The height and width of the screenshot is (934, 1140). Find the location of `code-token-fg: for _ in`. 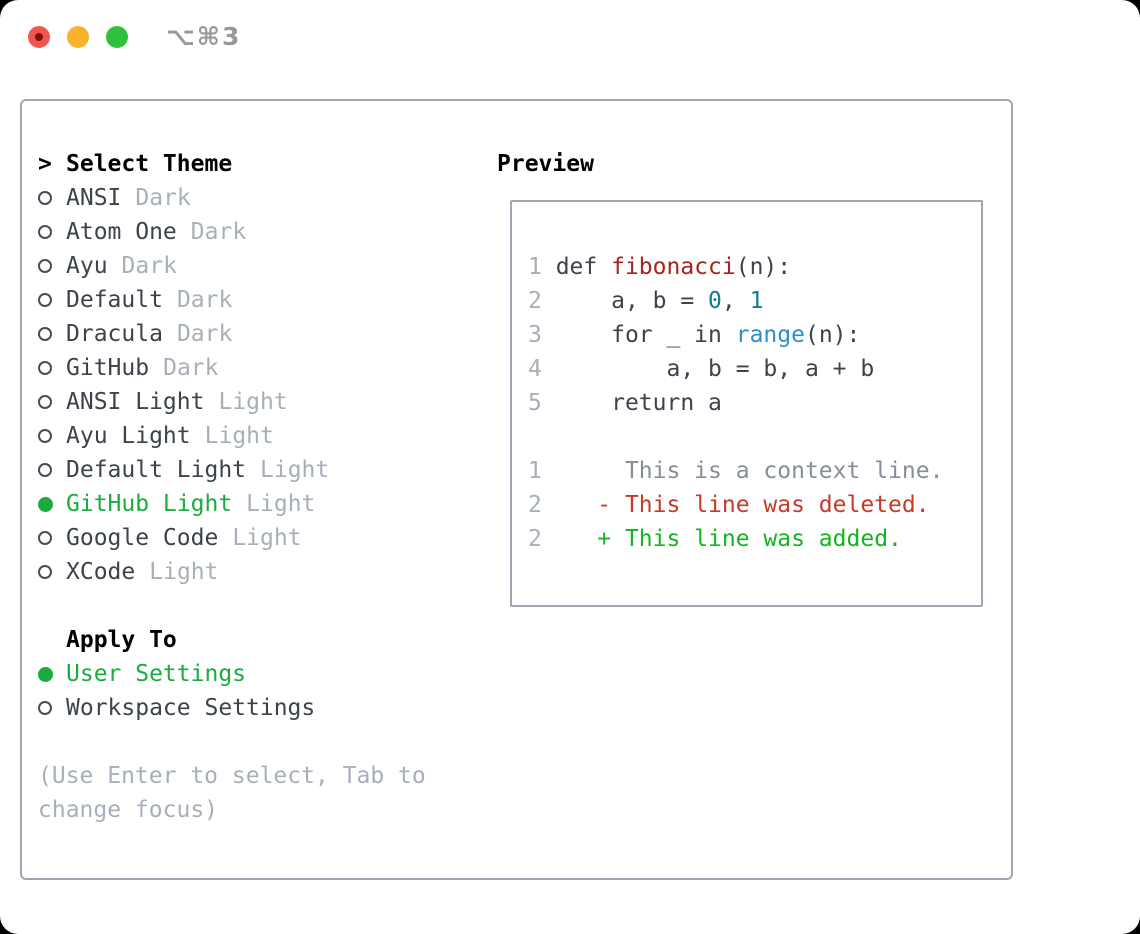

code-token-fg: for _ in is located at coordinates (638, 335).